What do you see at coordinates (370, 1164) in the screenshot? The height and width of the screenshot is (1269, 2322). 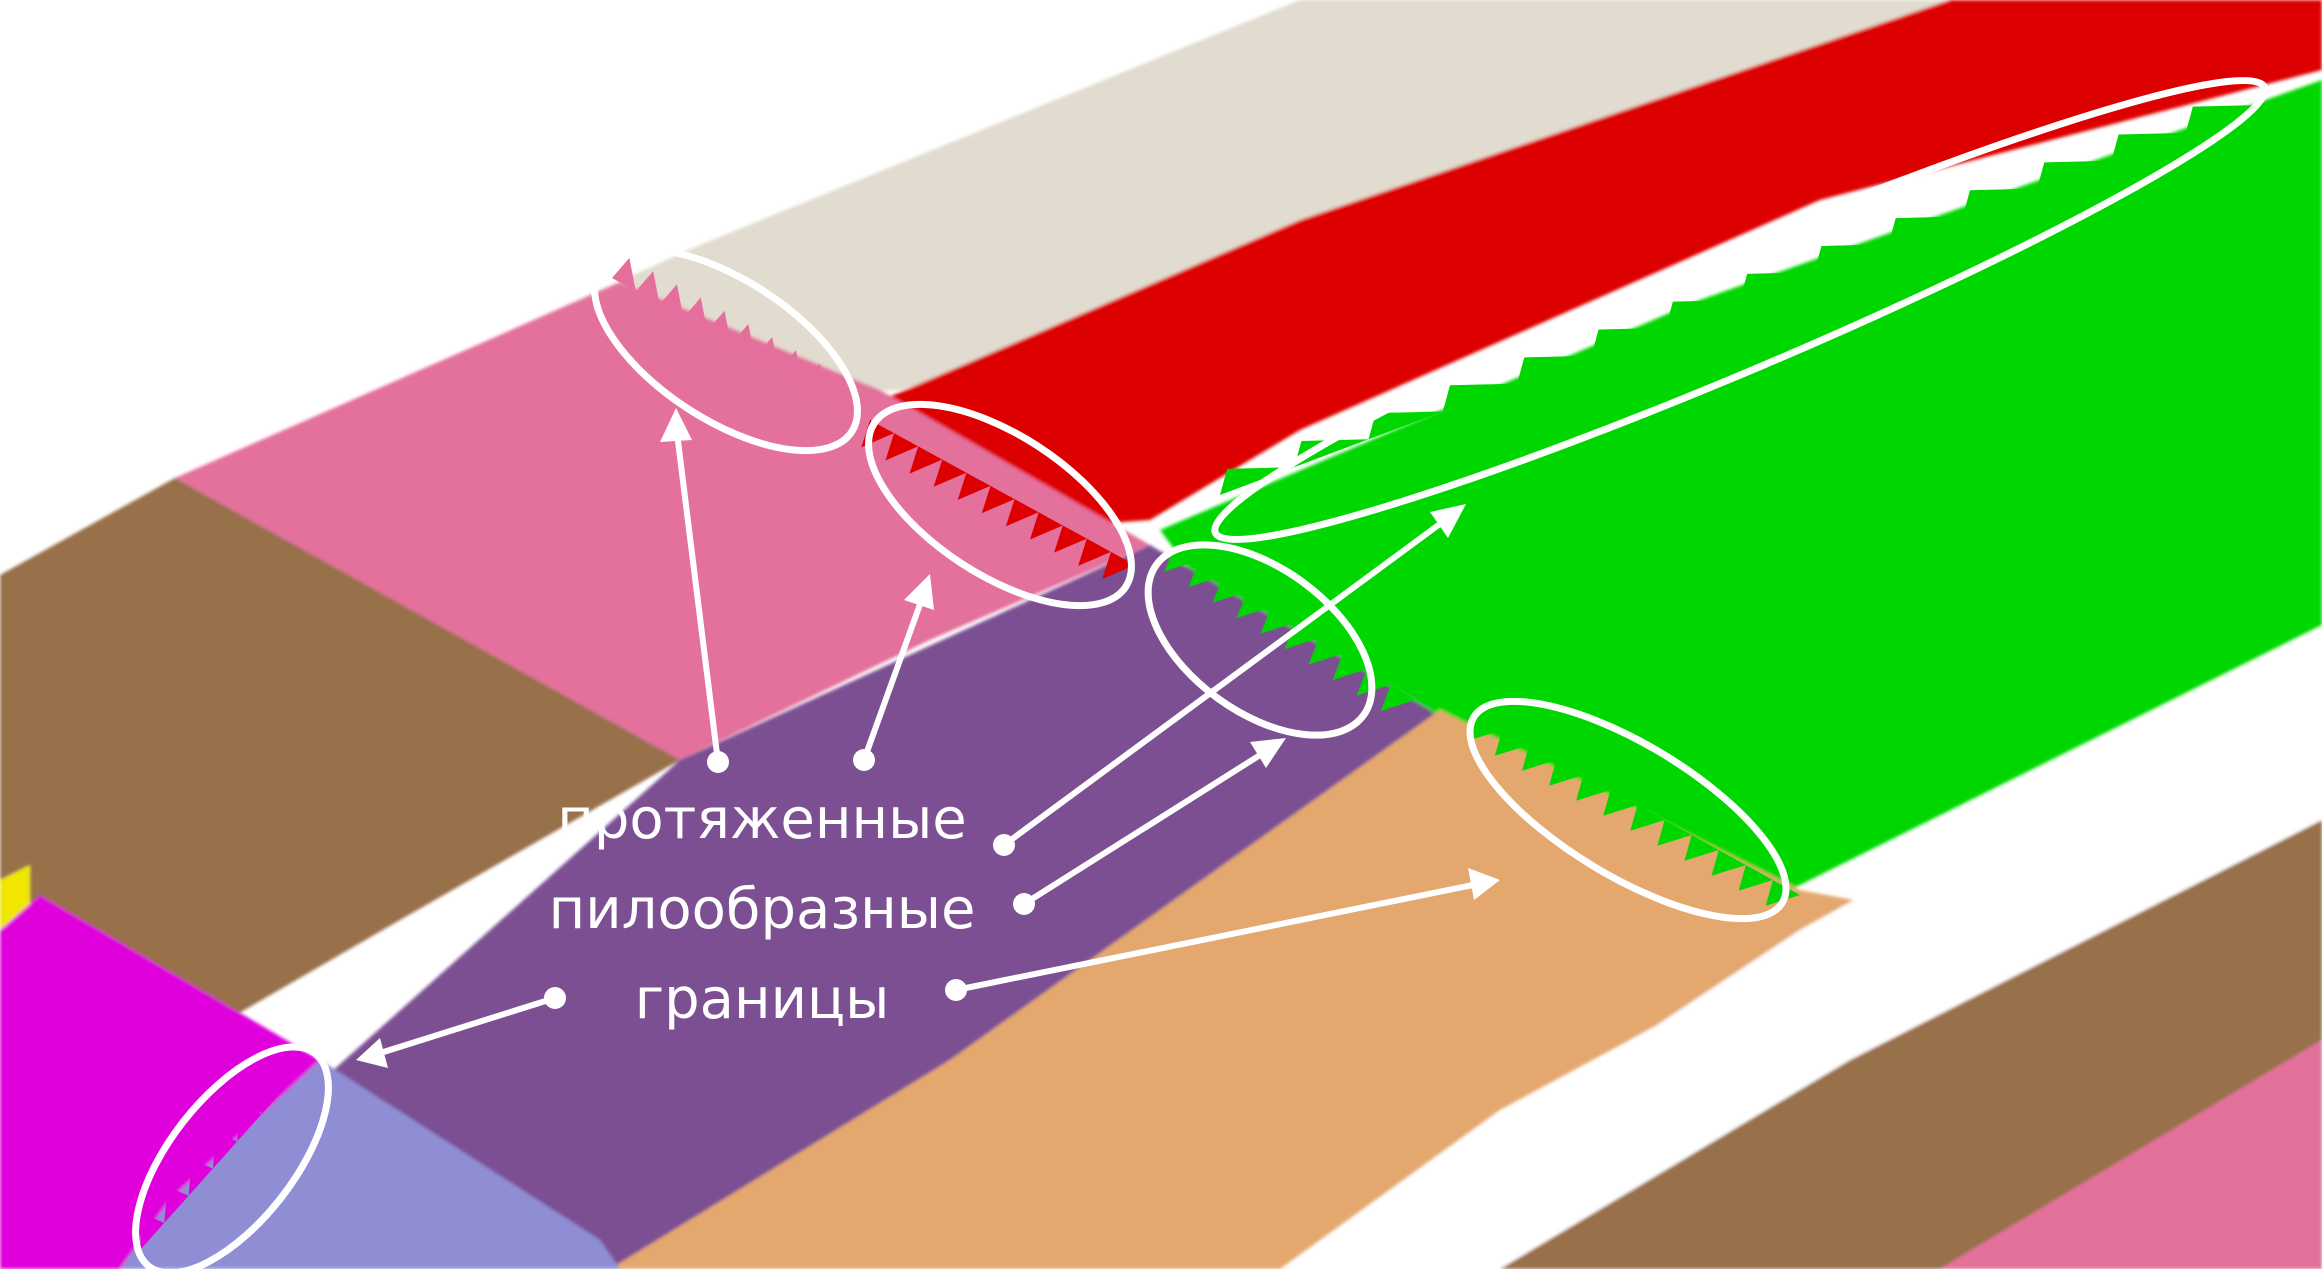 I see `lavender-band` at bounding box center [370, 1164].